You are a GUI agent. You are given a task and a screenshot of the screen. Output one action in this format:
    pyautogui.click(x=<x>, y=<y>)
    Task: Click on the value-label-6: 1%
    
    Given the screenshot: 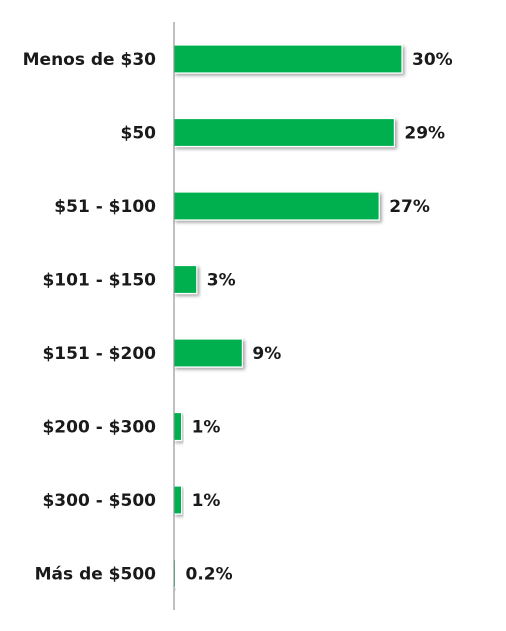 What is the action you would take?
    pyautogui.click(x=206, y=501)
    